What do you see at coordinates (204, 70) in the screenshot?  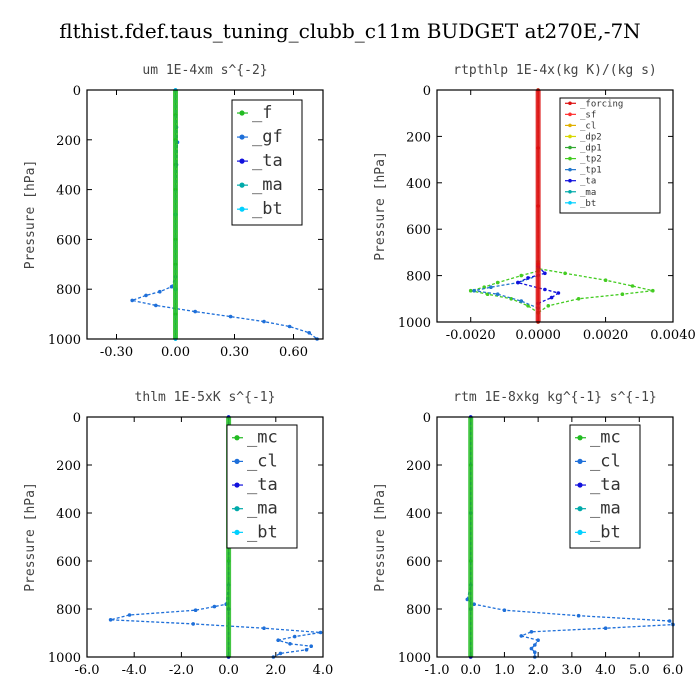 I see `panel-title: um 1E-4xm s^{-2}` at bounding box center [204, 70].